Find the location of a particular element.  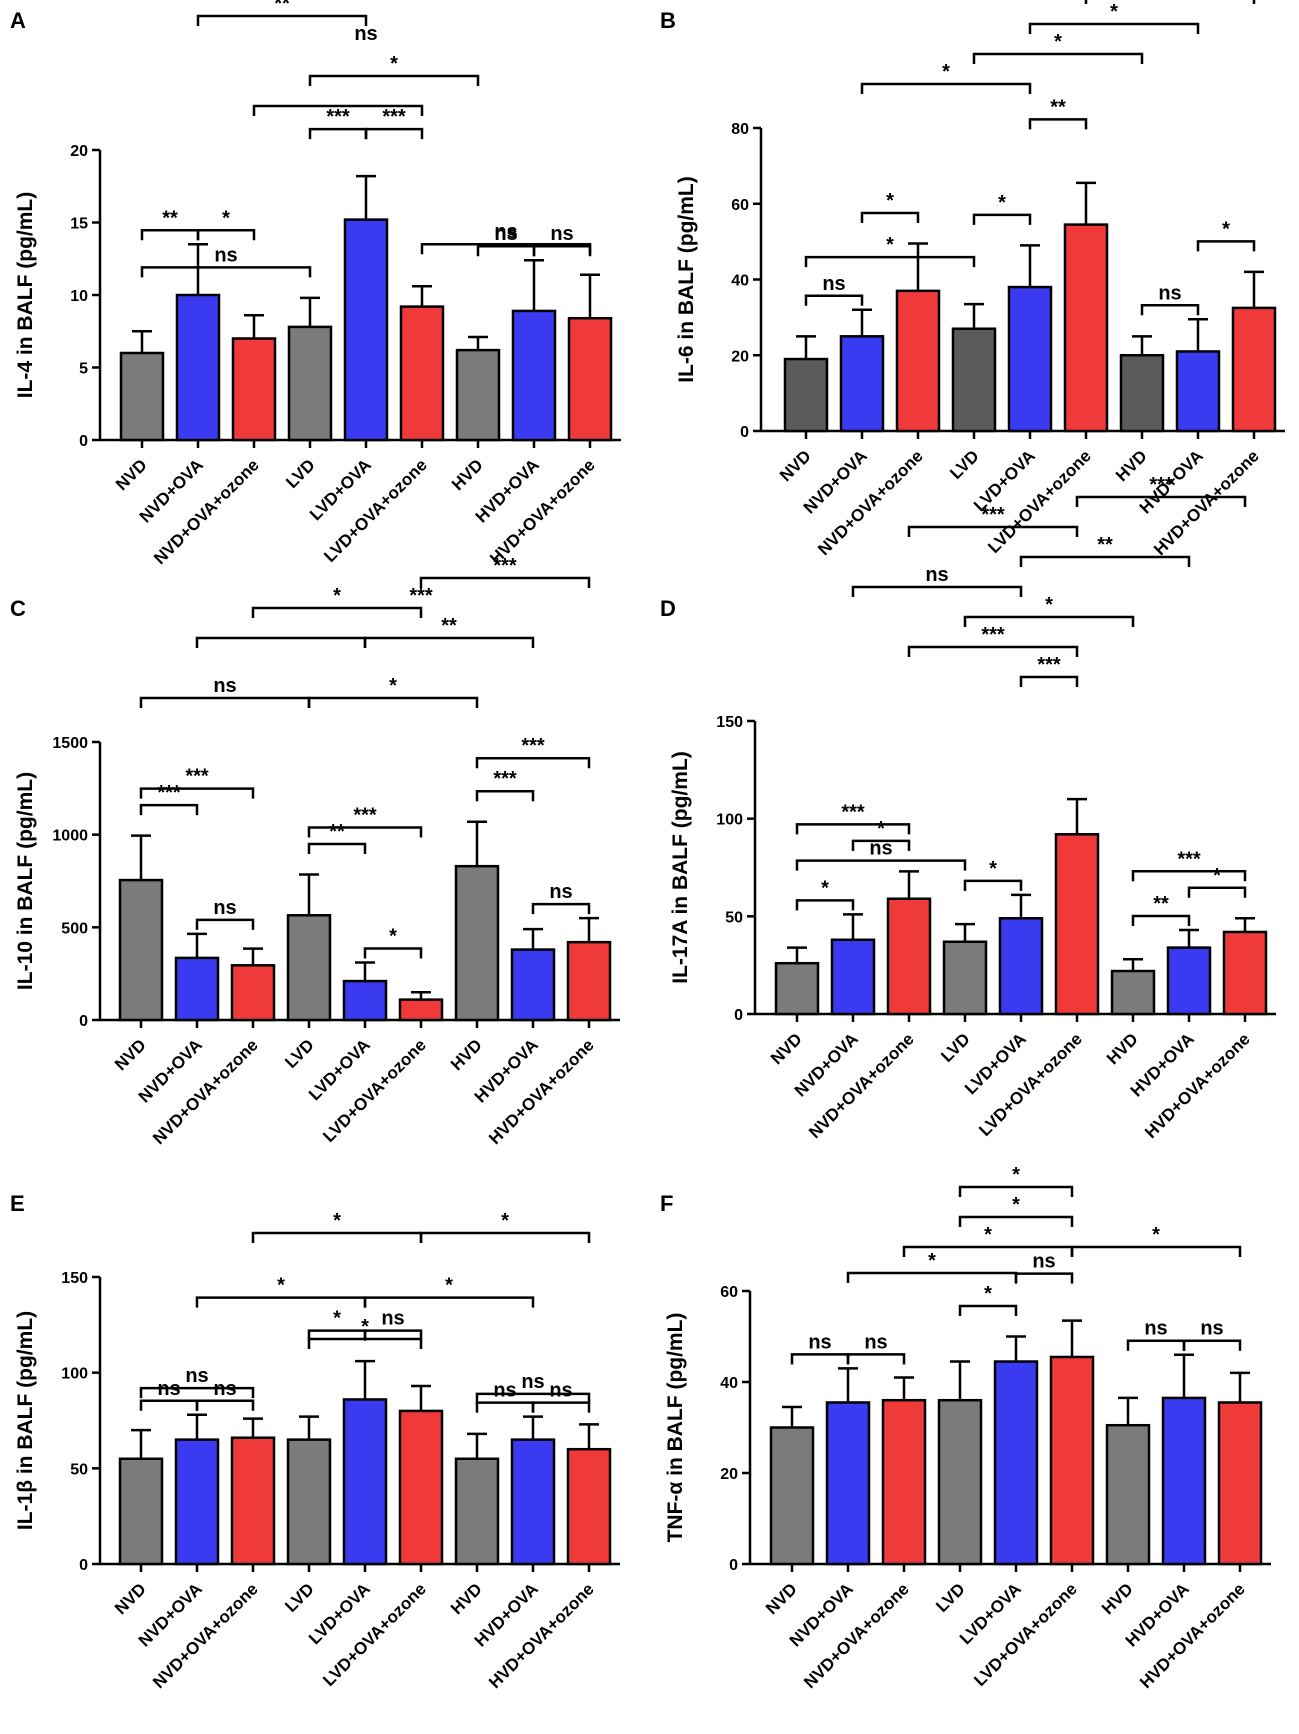

x-tick-label: NVD+OVA+ozone is located at coordinates (206, 511).